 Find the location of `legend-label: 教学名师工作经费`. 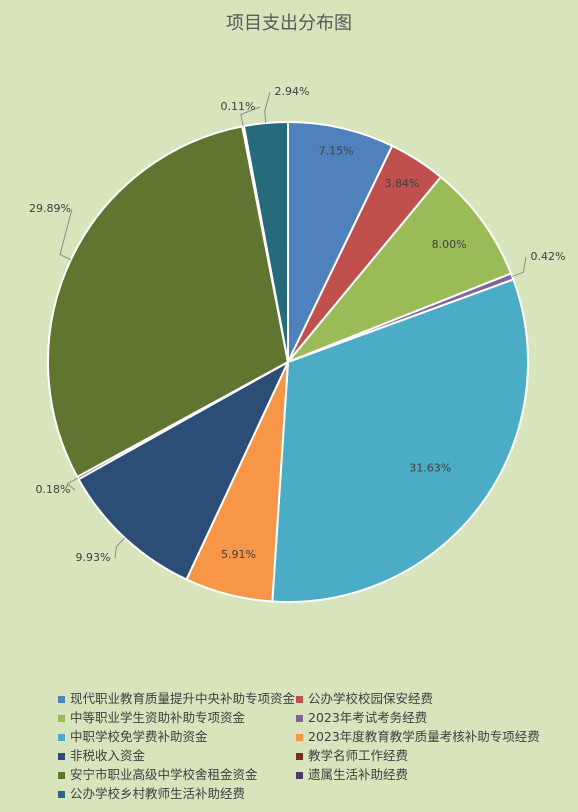

legend-label: 教学名师工作经费 is located at coordinates (358, 755).